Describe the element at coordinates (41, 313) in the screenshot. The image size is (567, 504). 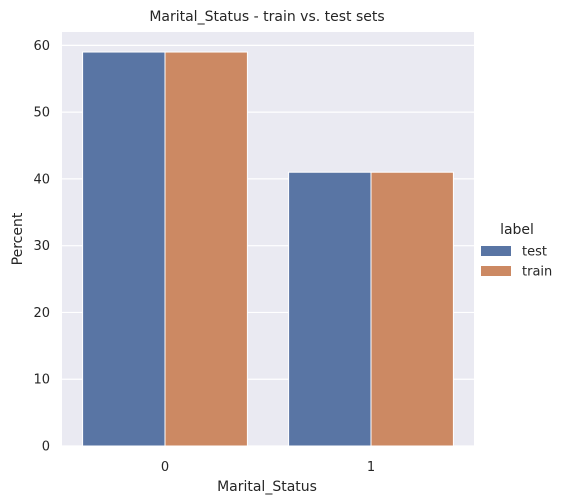
I see `y-tick-label: 20` at that location.